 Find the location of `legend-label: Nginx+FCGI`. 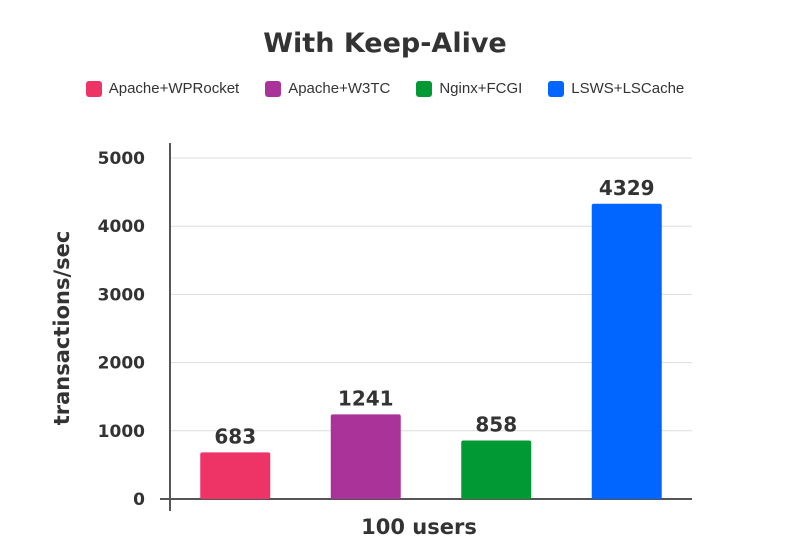

legend-label: Nginx+FCGI is located at coordinates (481, 88).